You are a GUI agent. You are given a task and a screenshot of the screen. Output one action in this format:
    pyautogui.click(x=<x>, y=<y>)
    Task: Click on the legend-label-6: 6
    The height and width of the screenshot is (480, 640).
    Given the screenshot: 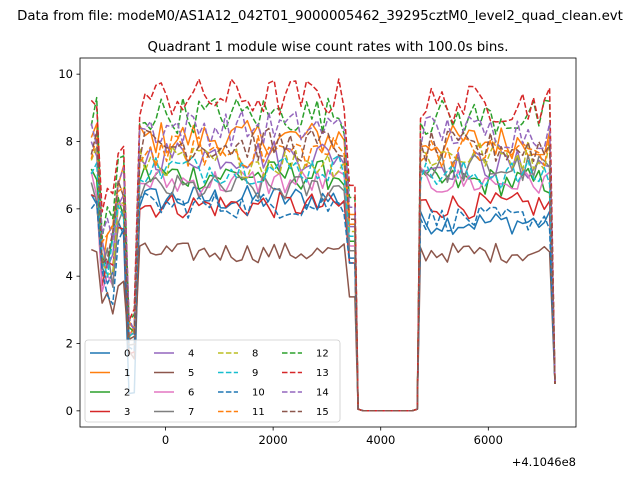 What is the action you would take?
    pyautogui.click(x=191, y=393)
    